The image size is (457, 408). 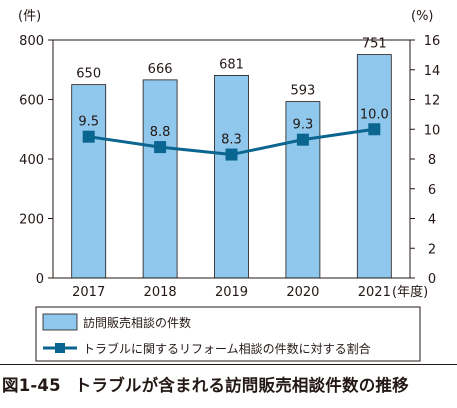 I want to click on x-axis-tick-label: 2021, so click(x=374, y=292).